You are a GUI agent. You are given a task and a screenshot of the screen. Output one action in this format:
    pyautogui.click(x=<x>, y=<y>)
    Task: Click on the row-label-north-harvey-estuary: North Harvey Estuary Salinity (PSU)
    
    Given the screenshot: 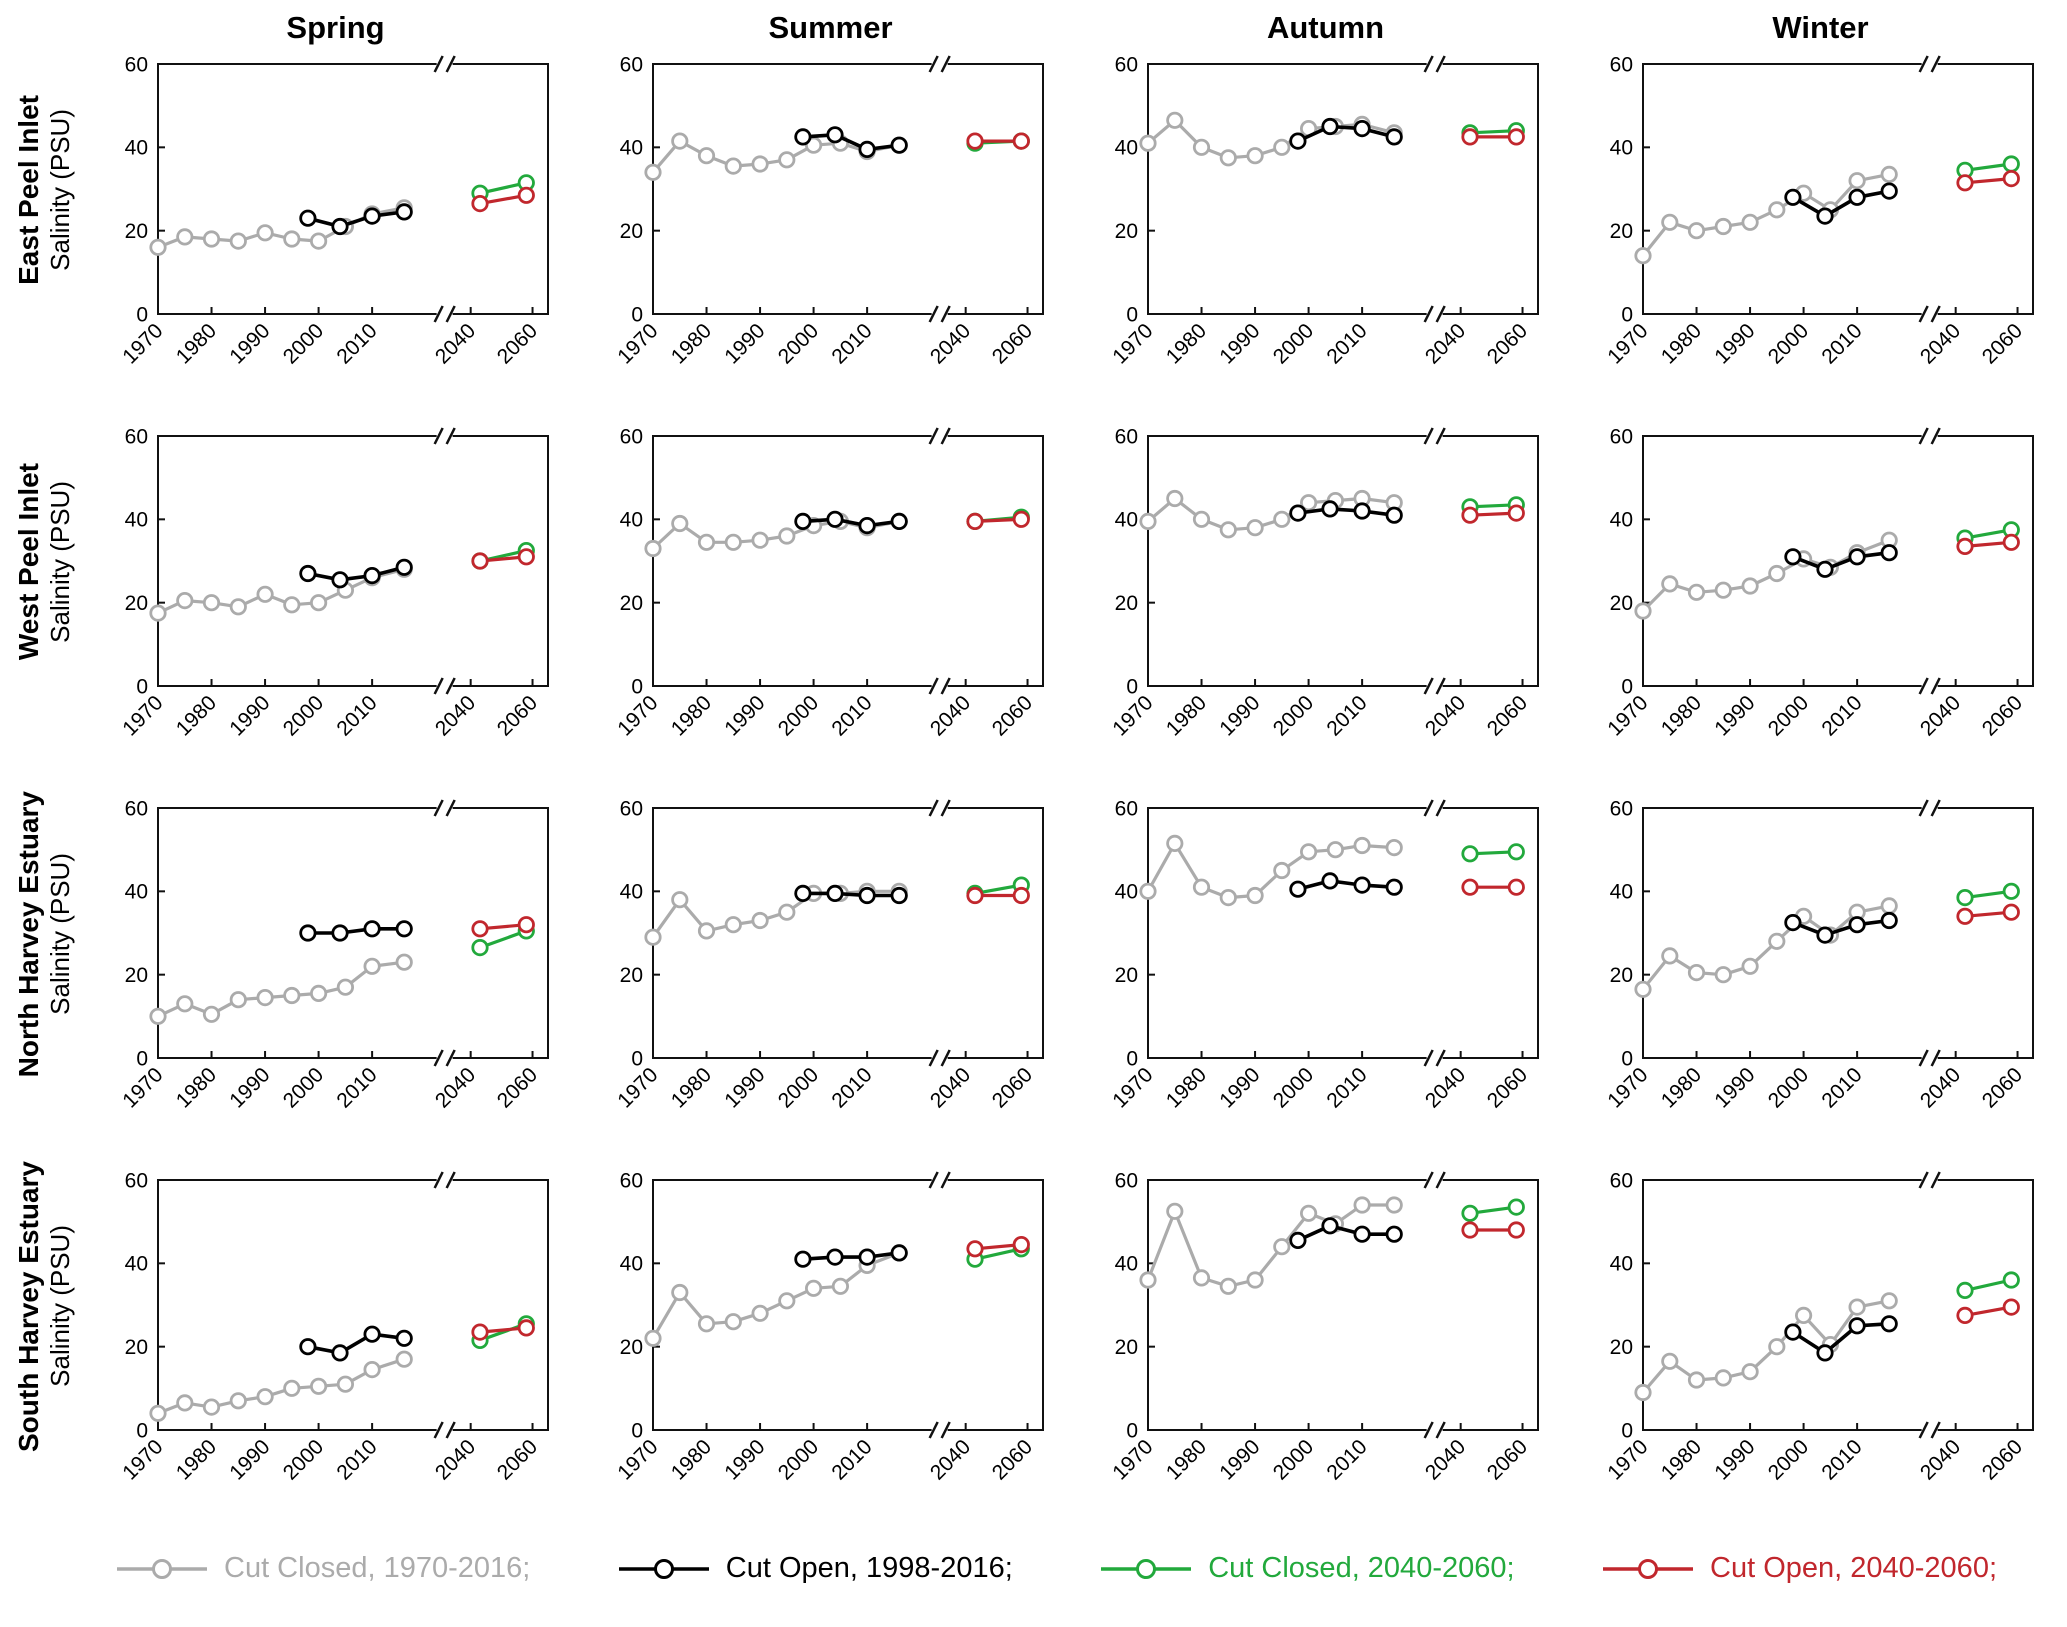 What is the action you would take?
    pyautogui.click(x=44, y=978)
    